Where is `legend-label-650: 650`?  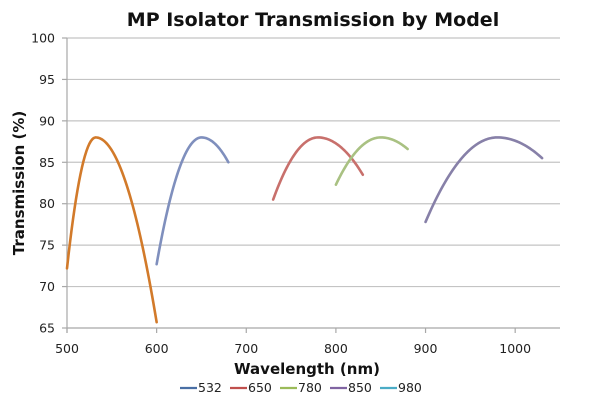
legend-label-650: 650 is located at coordinates (260, 387).